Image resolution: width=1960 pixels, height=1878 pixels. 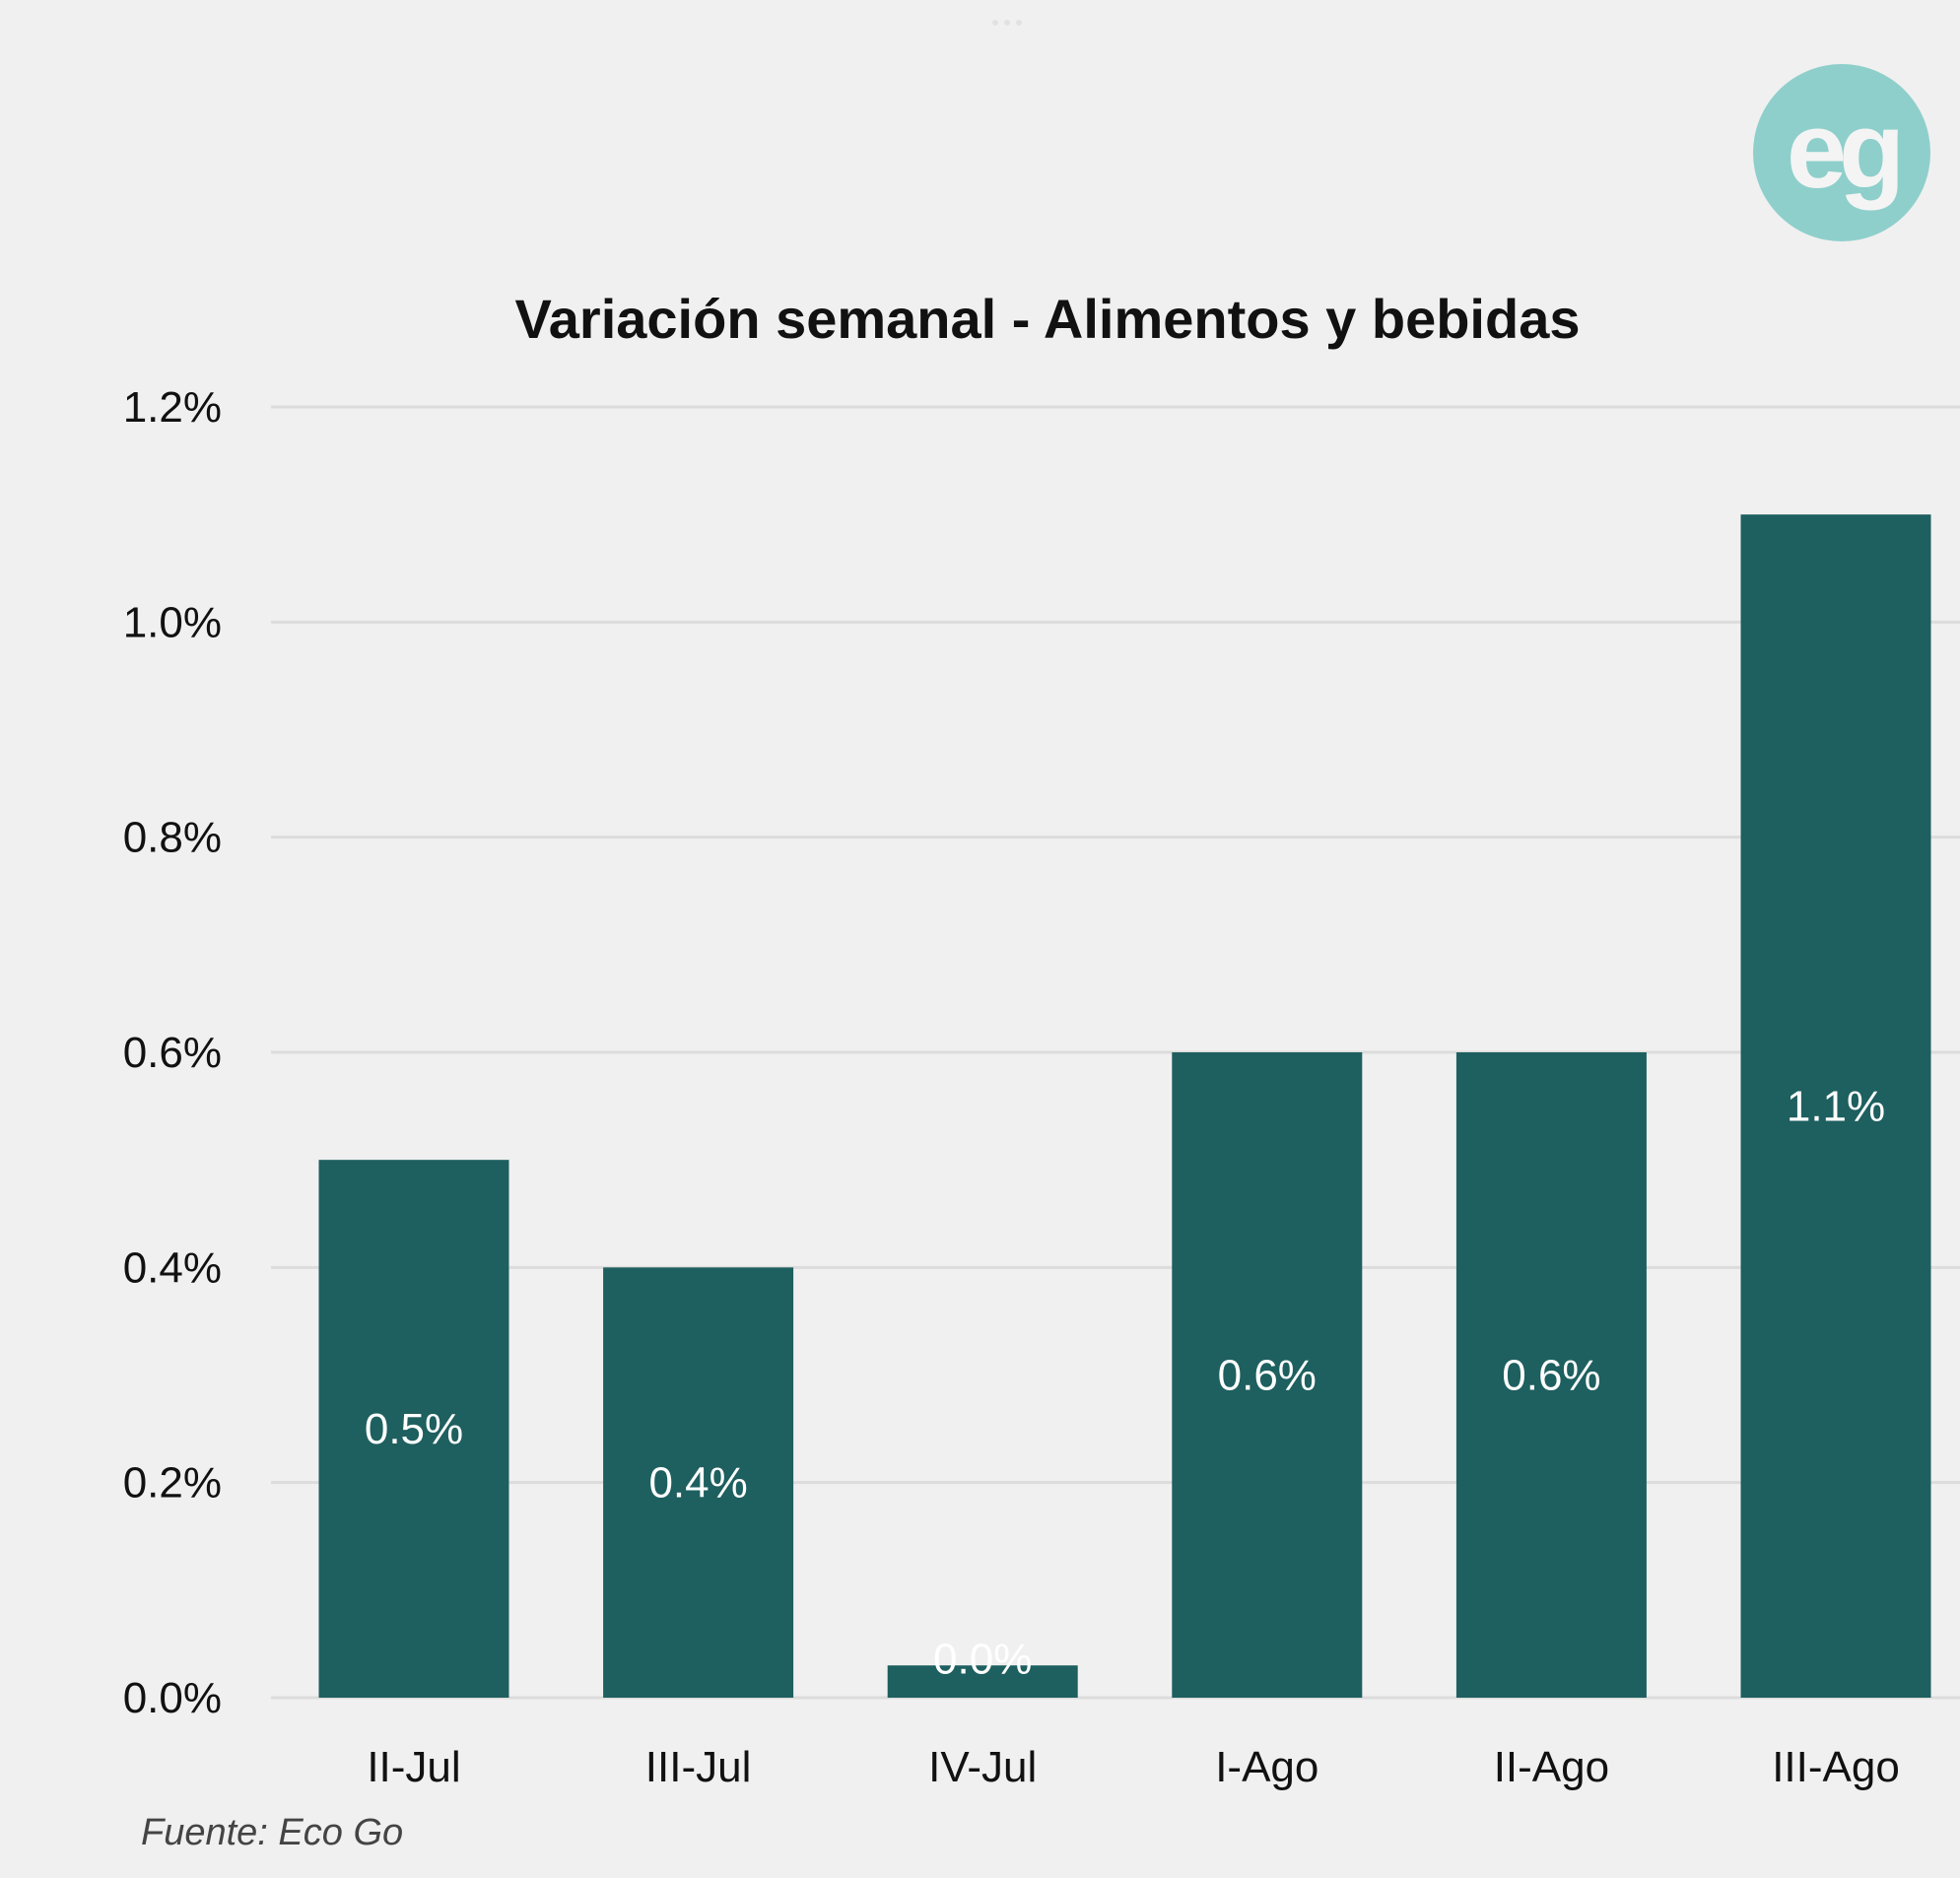 What do you see at coordinates (172, 1267) in the screenshot?
I see `y-tick-label: 0.4%` at bounding box center [172, 1267].